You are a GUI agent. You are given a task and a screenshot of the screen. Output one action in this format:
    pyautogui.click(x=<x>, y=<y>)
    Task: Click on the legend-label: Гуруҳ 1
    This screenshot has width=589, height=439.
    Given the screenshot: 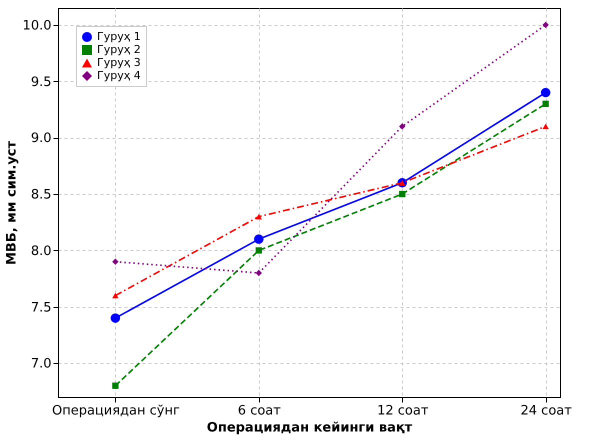 What is the action you would take?
    pyautogui.click(x=119, y=36)
    